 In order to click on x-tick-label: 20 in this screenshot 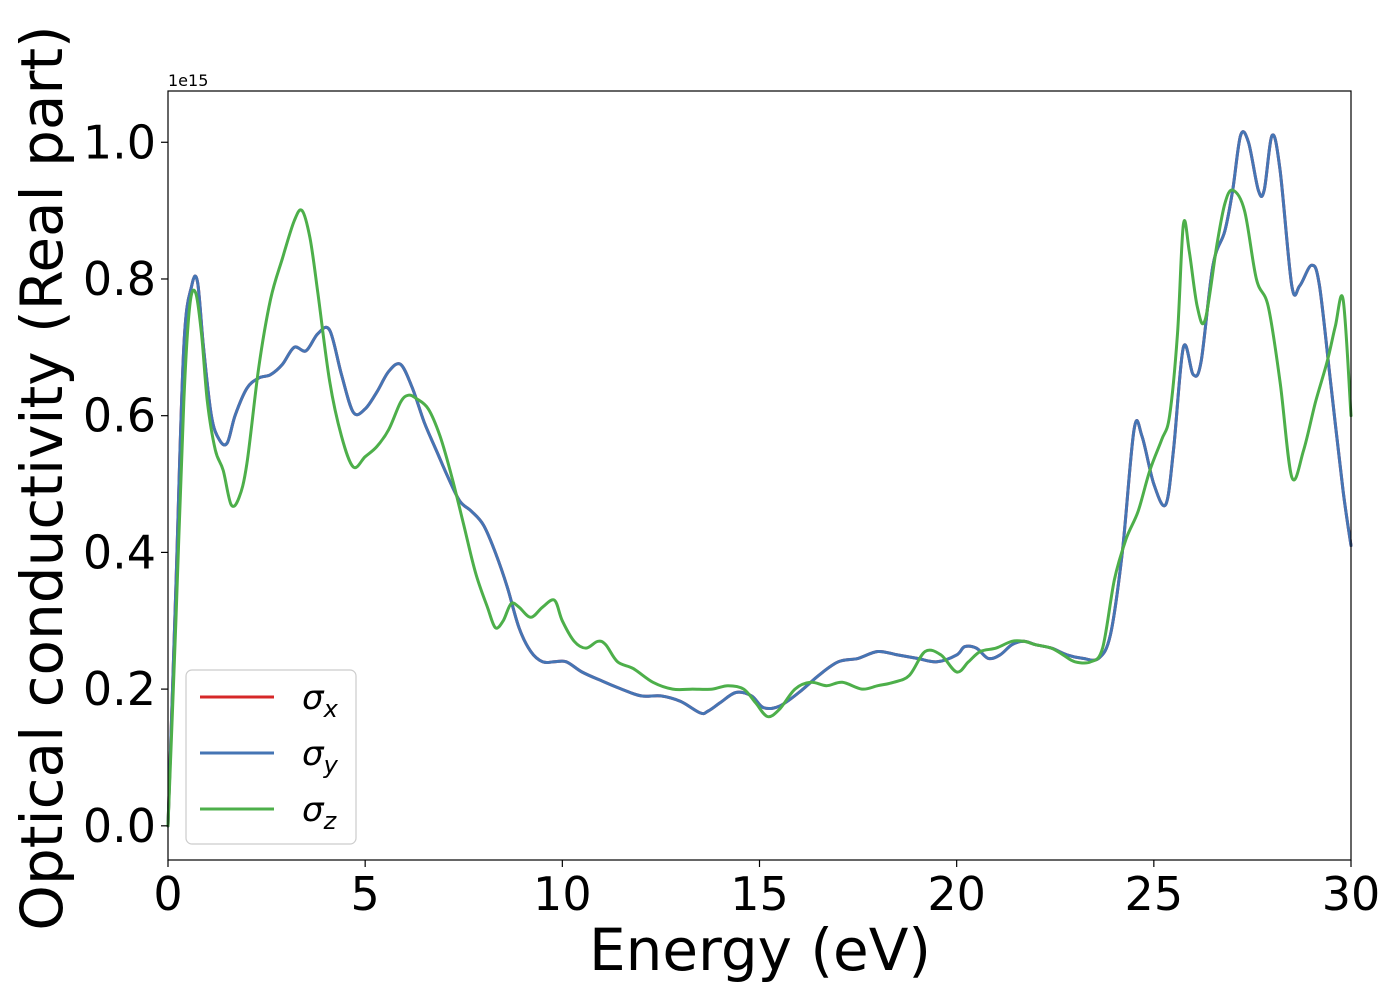, I will do `click(956, 894)`.